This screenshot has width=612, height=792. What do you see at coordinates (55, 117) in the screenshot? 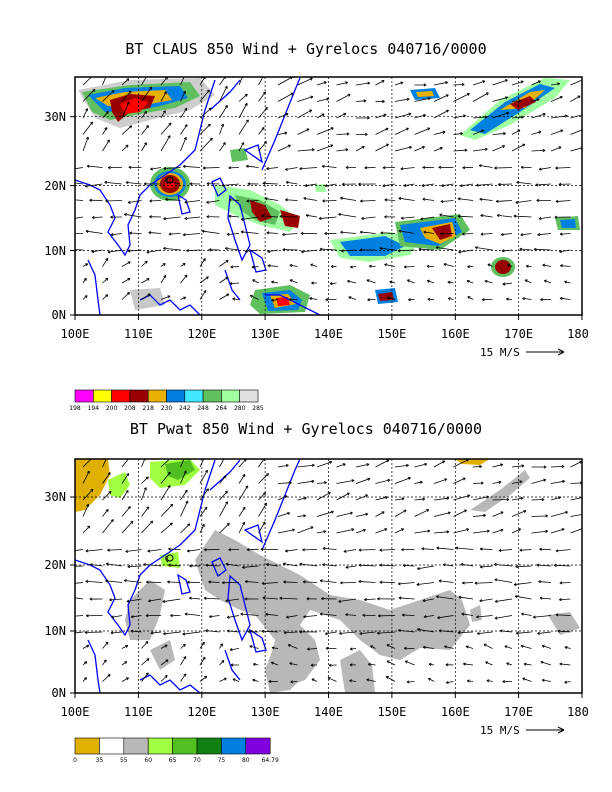
I see `top-y-tick-30n: 30N` at bounding box center [55, 117].